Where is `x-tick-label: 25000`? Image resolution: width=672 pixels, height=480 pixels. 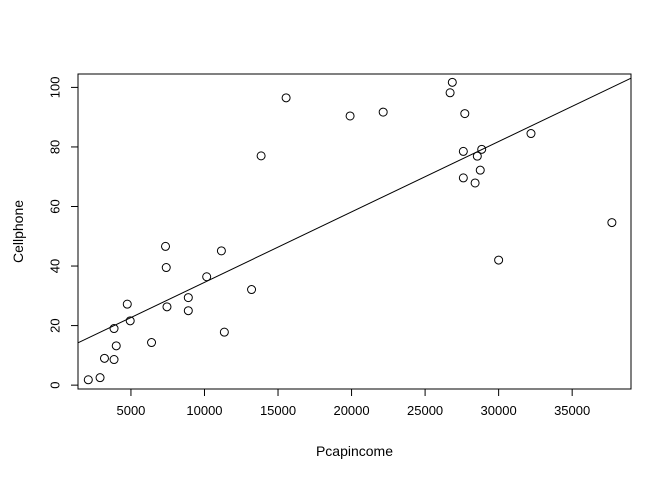 x-tick-label: 25000 is located at coordinates (425, 410).